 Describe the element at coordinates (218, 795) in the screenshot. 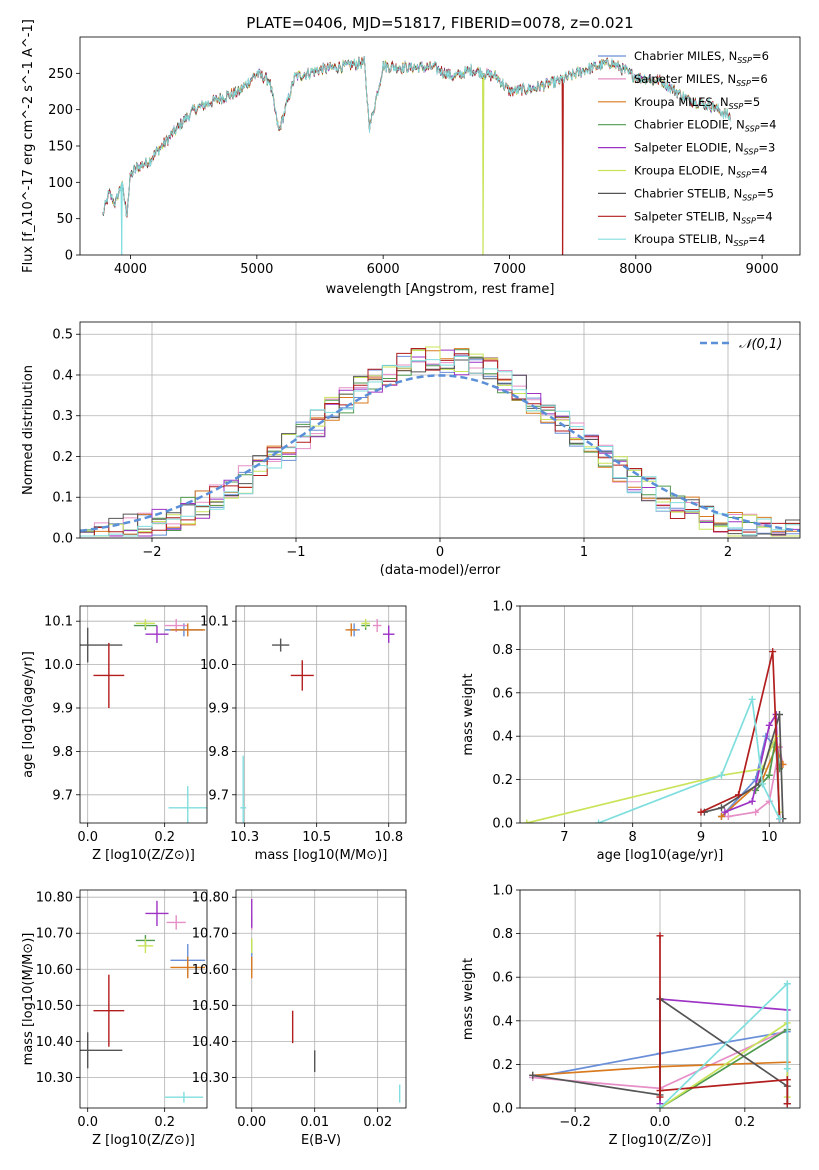

I see `y-tick-label: 9.7` at that location.